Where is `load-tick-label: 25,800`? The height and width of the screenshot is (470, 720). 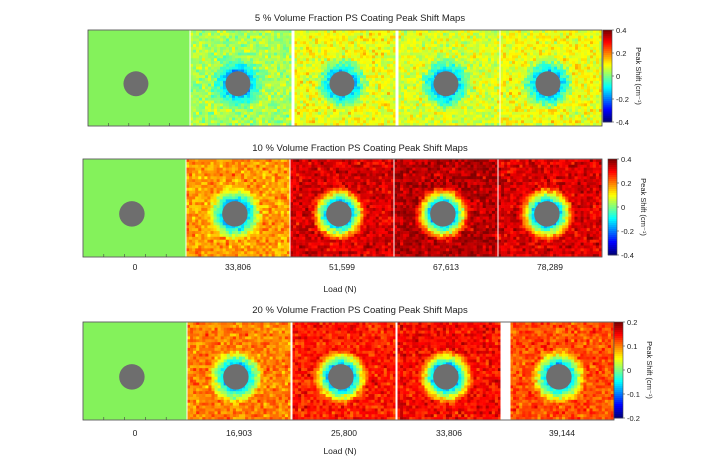
load-tick-label: 25,800 is located at coordinates (344, 433).